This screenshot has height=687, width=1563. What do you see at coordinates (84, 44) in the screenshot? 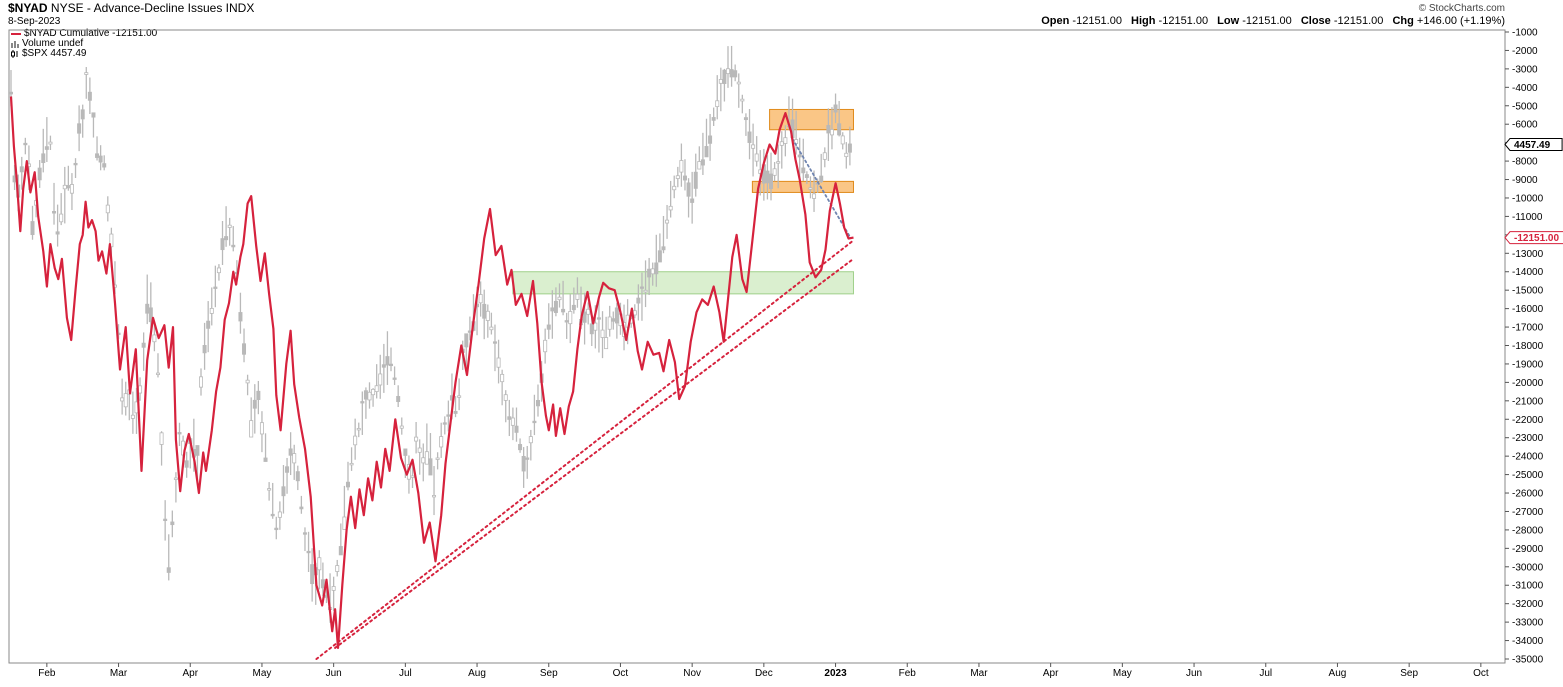
I see `legend-item-volume: Volume undef` at bounding box center [84, 44].